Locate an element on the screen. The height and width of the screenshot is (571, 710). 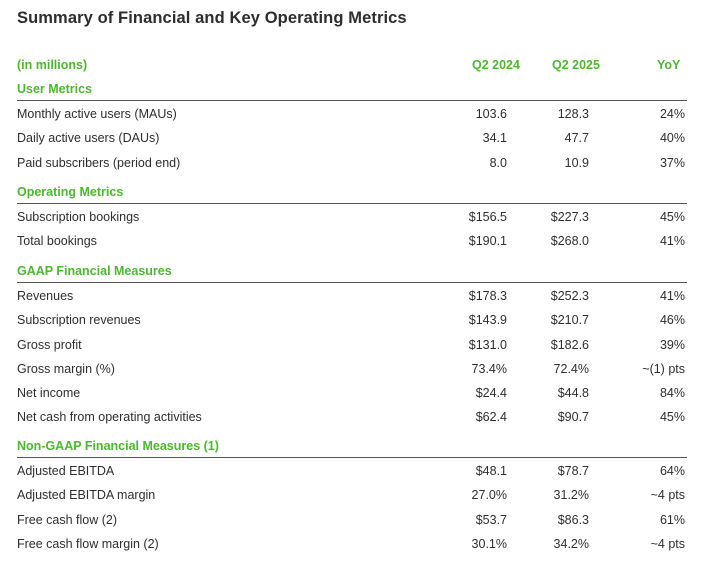
q2-2024-value: $190.1 is located at coordinates (487, 241).